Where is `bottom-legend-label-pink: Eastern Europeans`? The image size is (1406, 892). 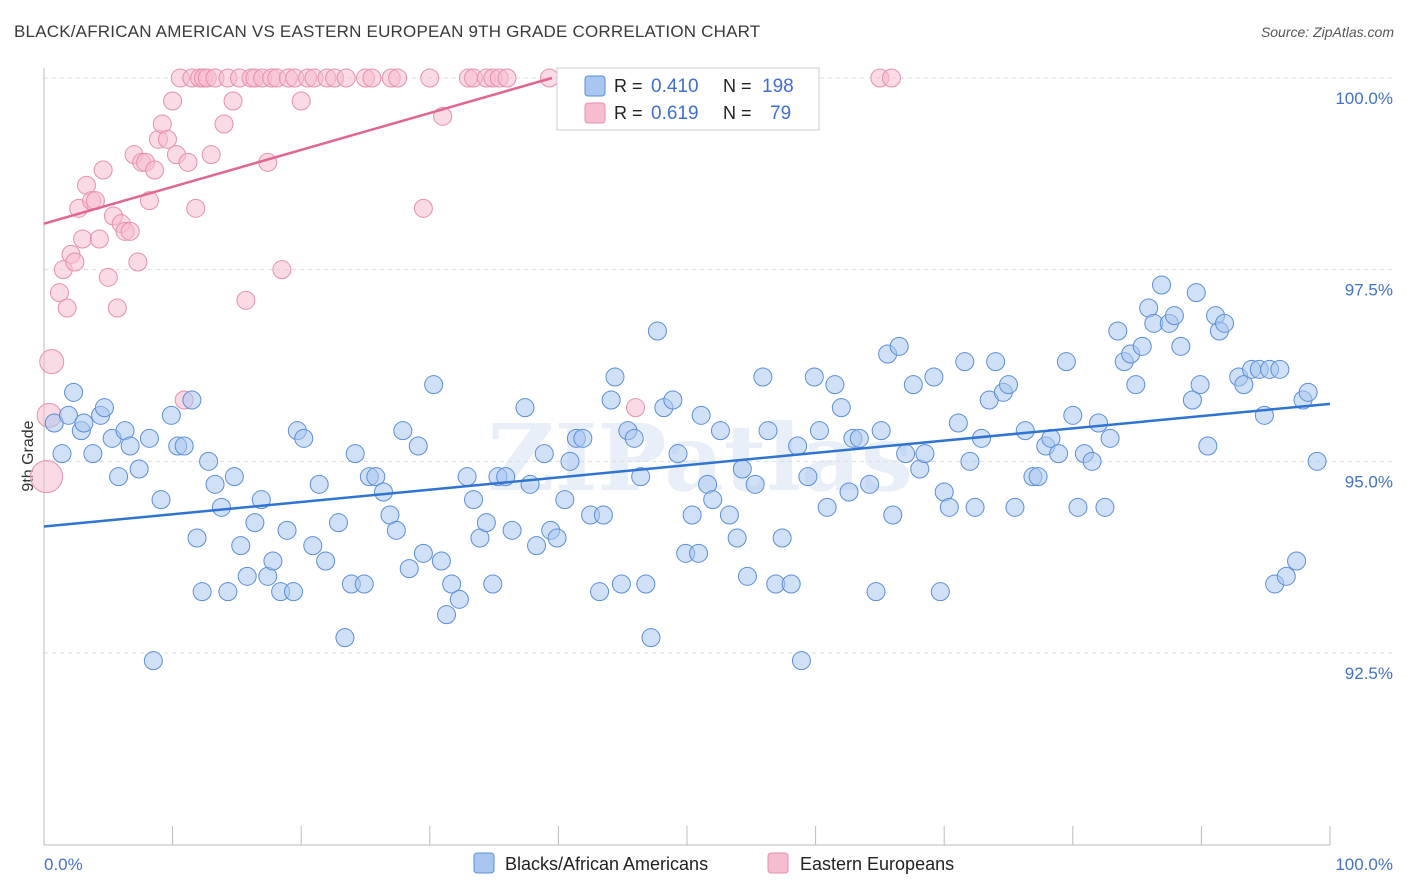
bottom-legend-label-pink: Eastern Europeans is located at coordinates (877, 864).